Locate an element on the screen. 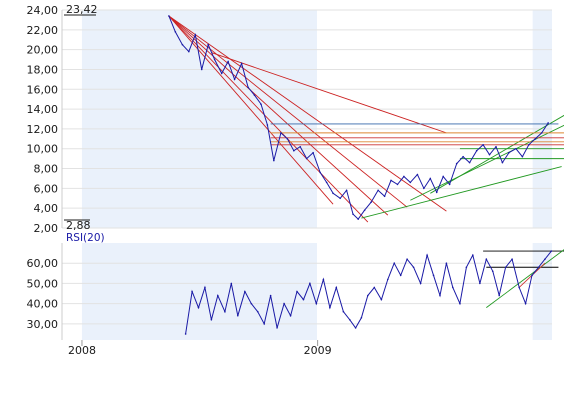 The height and width of the screenshot is (419, 564). x-tick-label: 2008 is located at coordinates (82, 350).